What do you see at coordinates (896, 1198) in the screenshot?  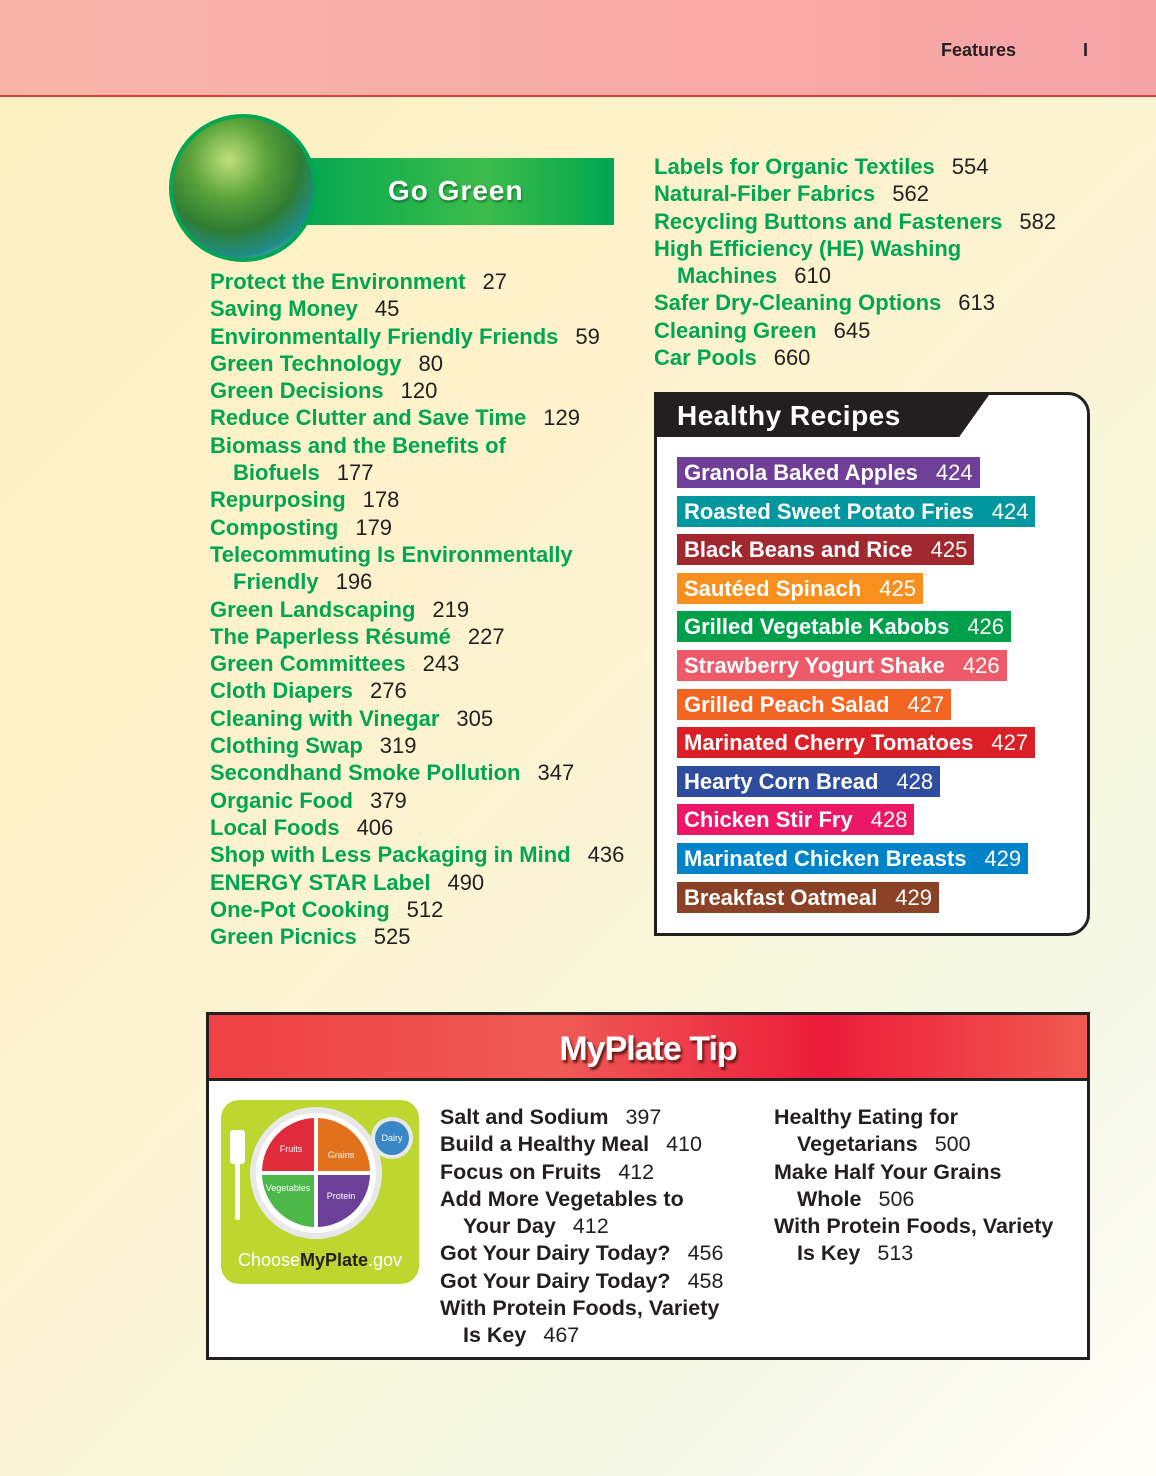 I see `entry-page: 506` at bounding box center [896, 1198].